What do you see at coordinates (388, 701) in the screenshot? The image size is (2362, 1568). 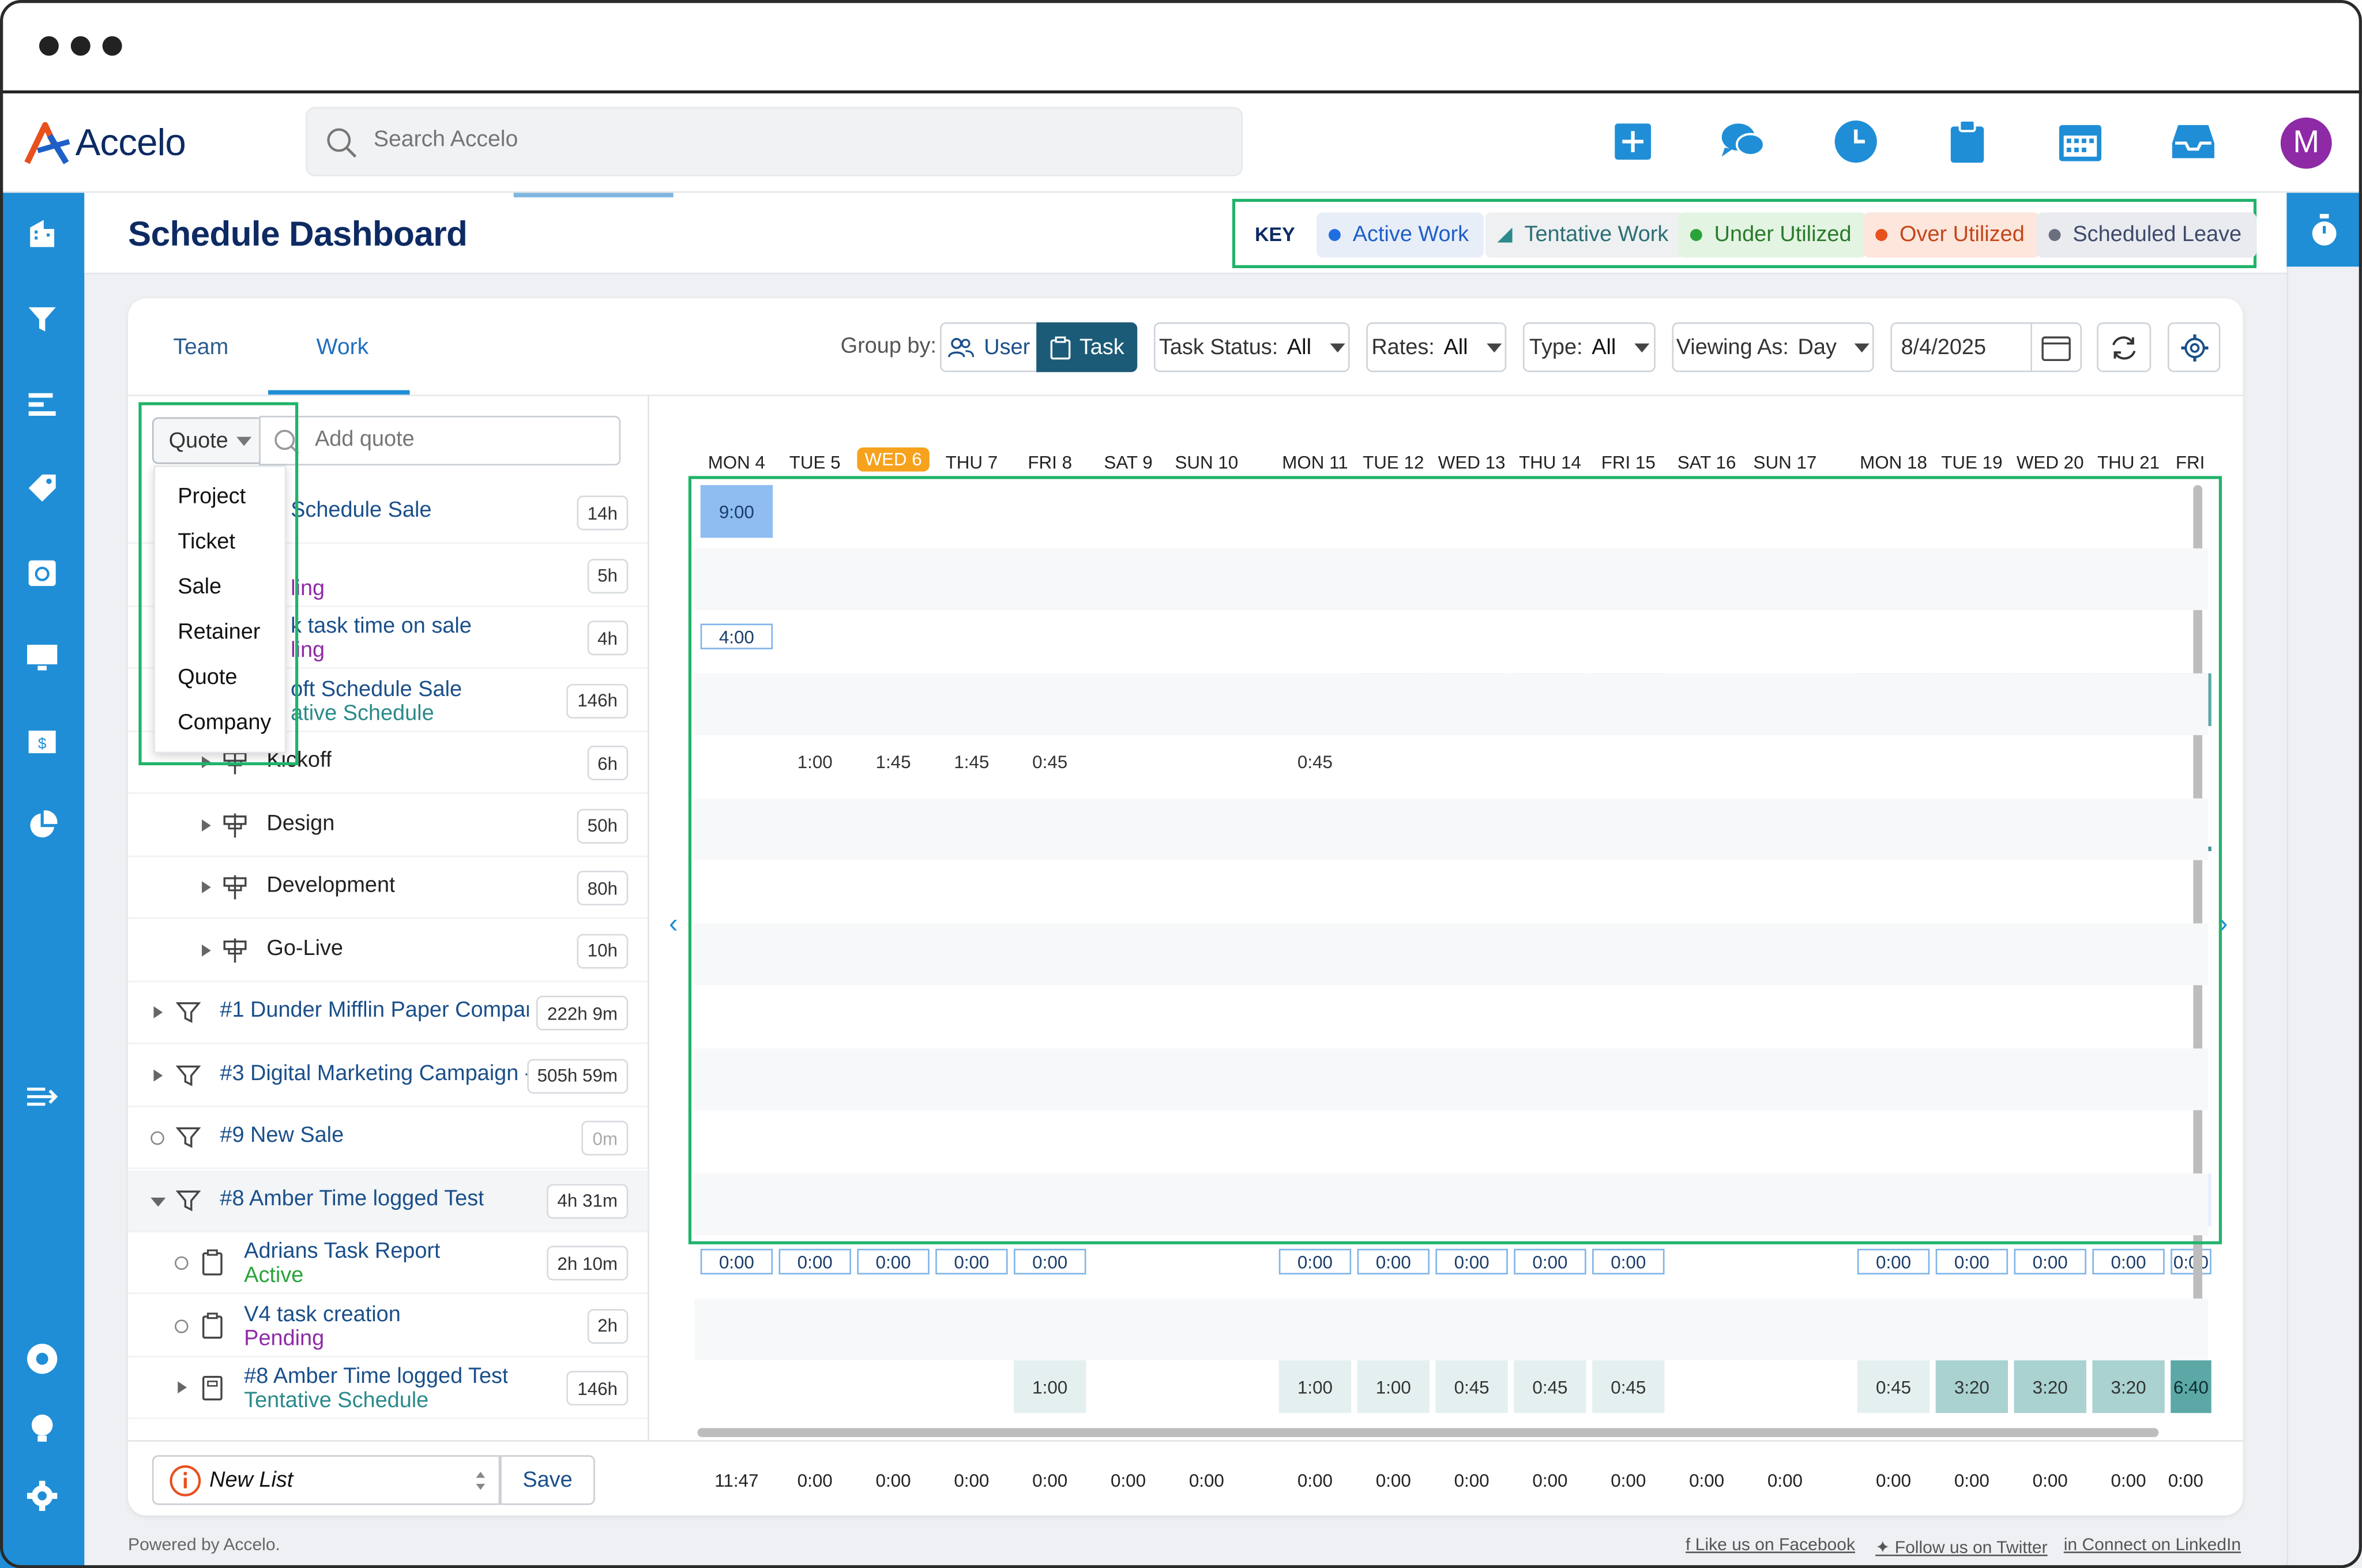 I see `list-item: oft Schedule Sale ative Schedule 146h` at bounding box center [388, 701].